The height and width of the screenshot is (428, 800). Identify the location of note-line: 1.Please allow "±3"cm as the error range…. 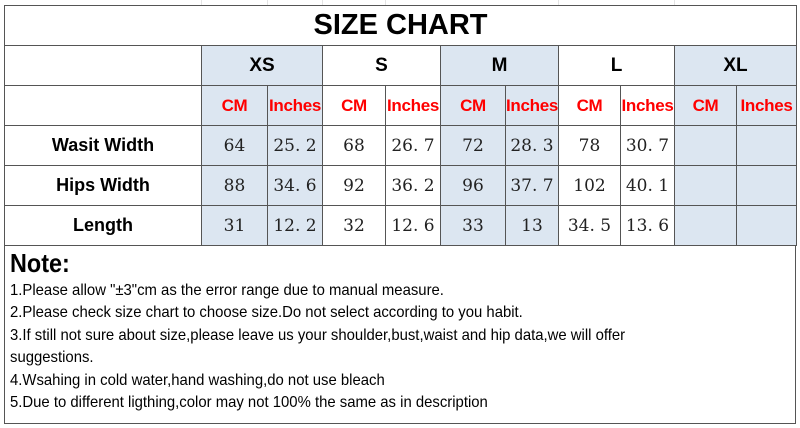
(227, 290).